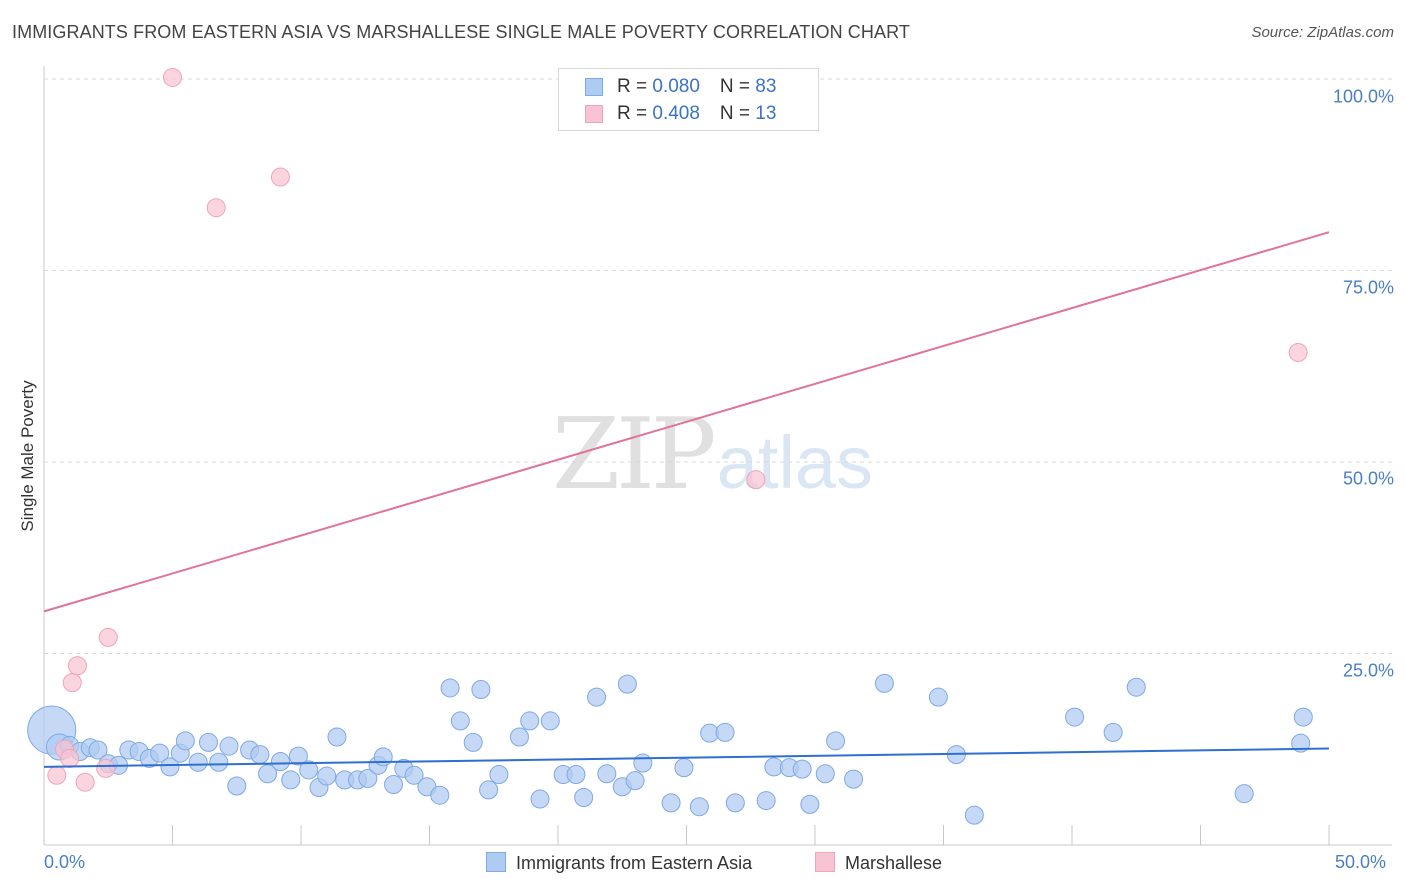  I want to click on n-value: 83, so click(766, 86).